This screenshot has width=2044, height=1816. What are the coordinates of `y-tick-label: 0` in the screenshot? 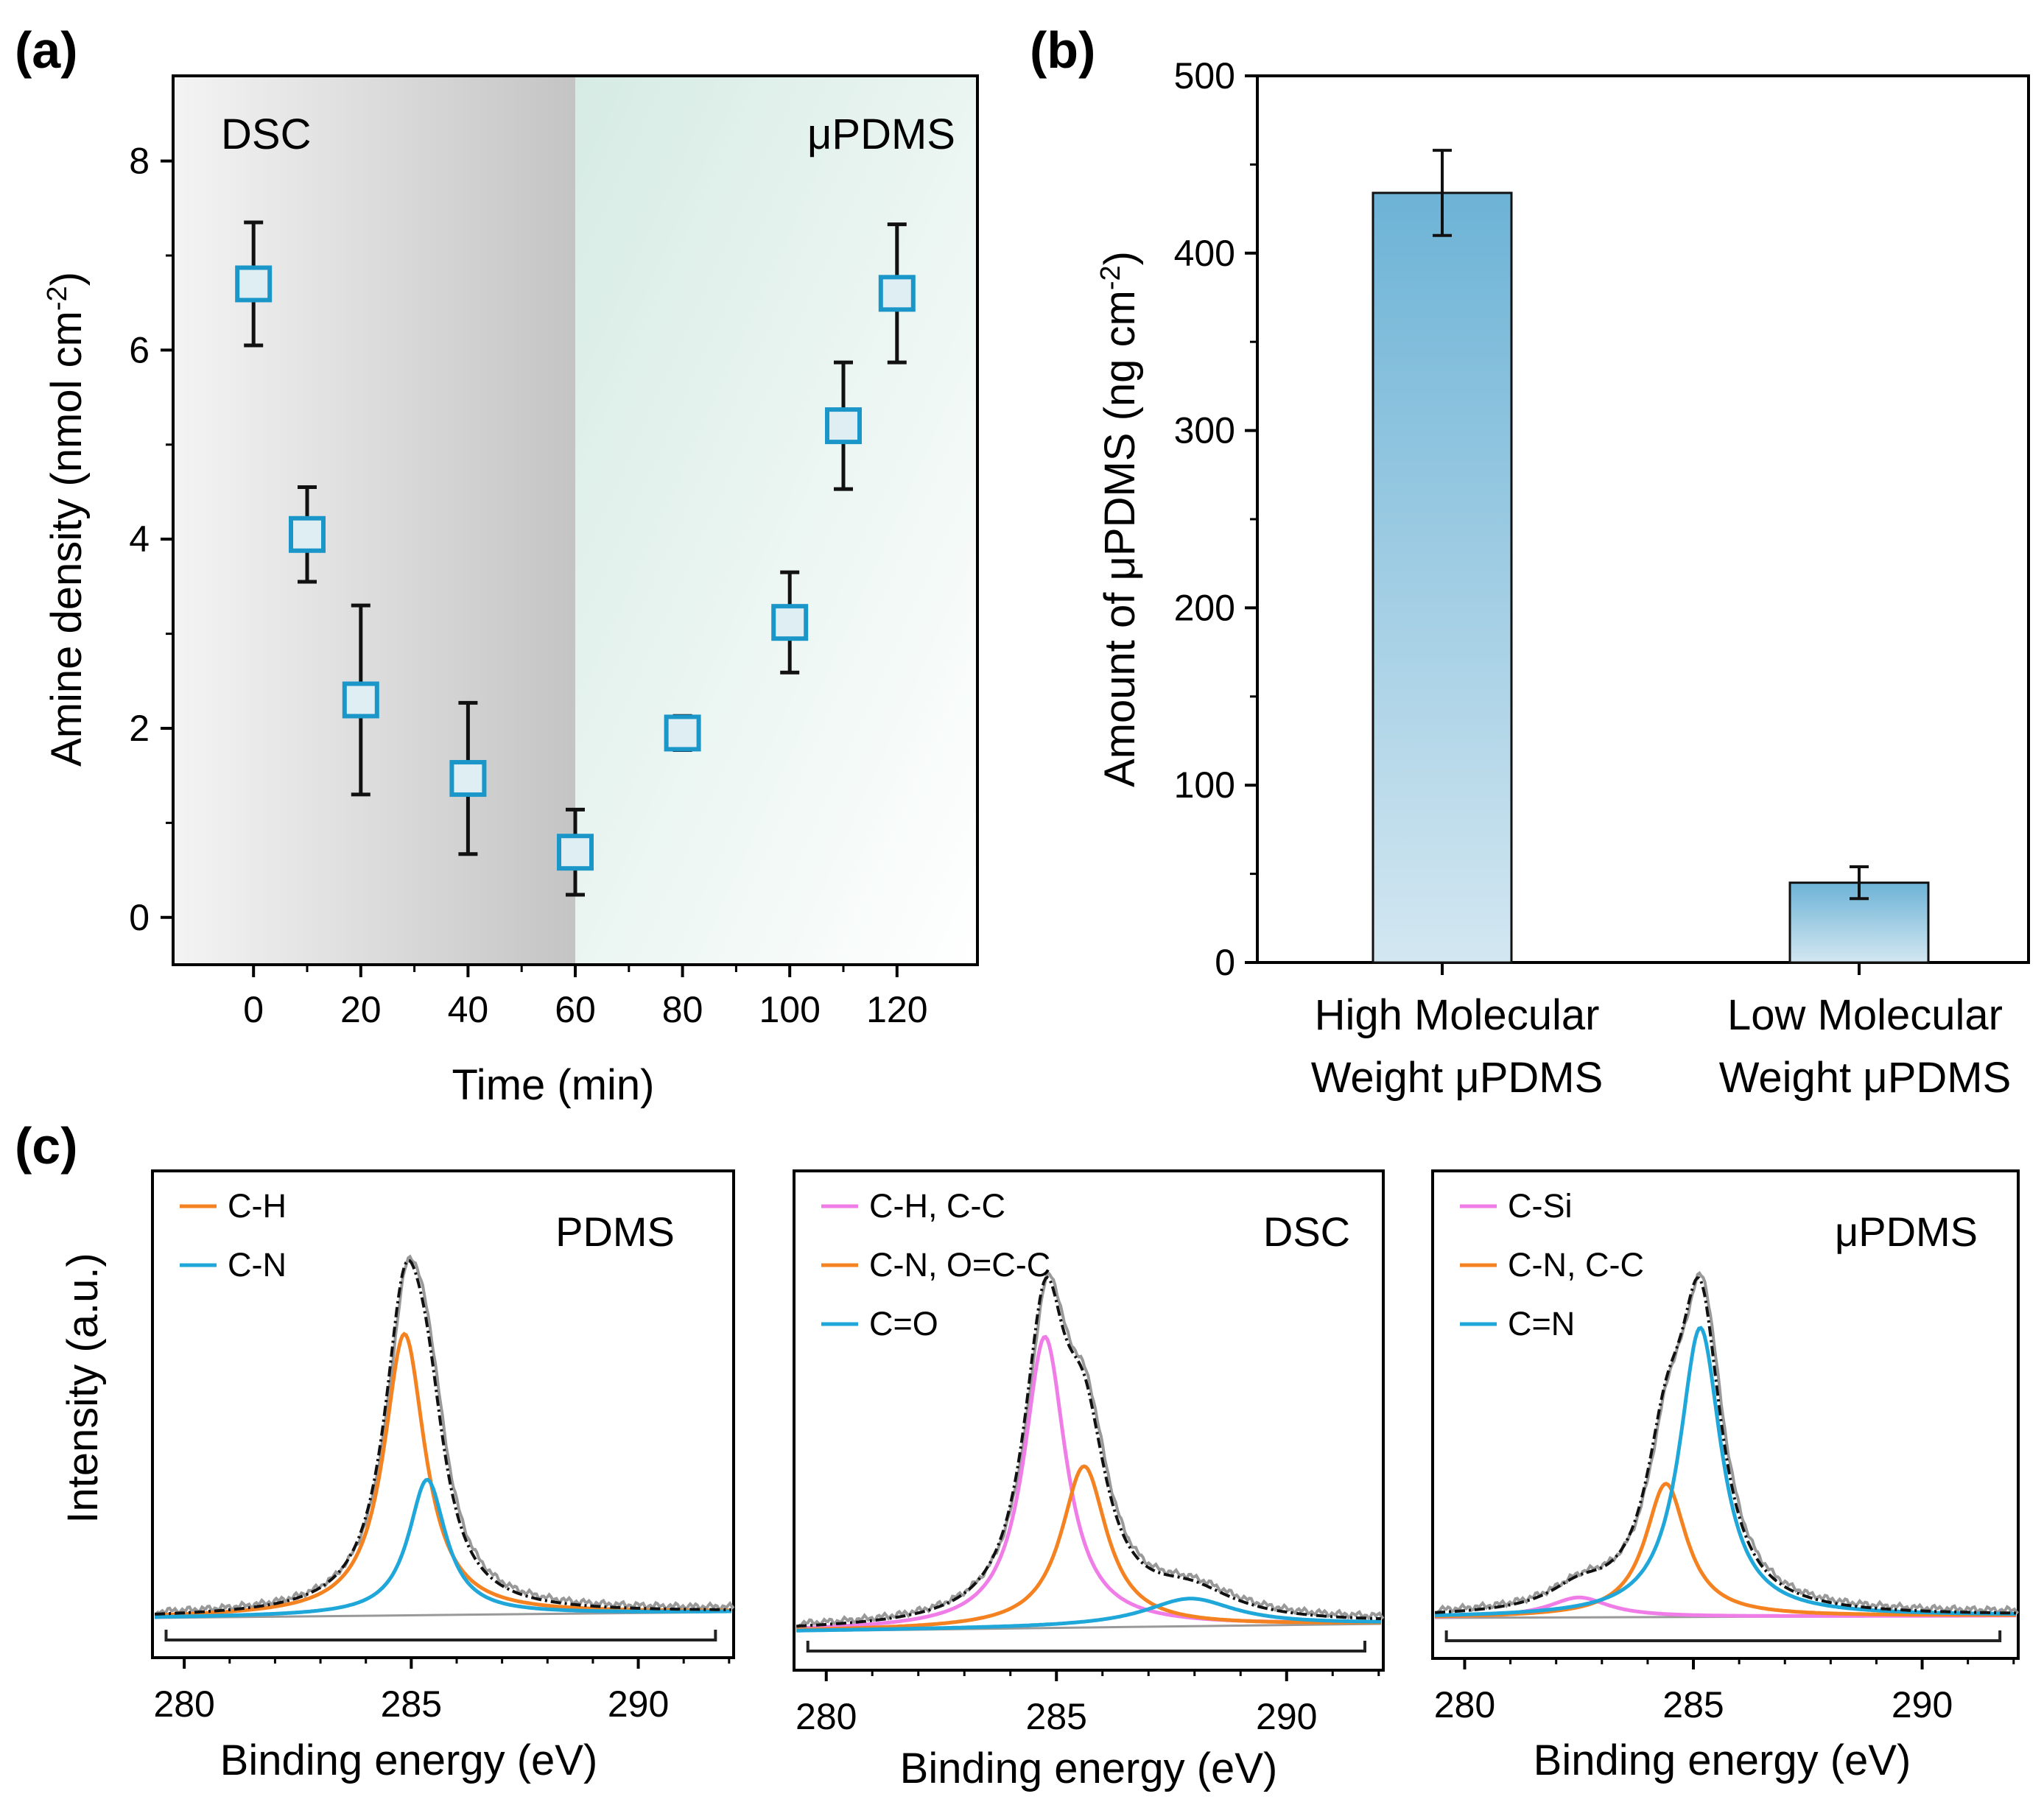 It's located at (1225, 962).